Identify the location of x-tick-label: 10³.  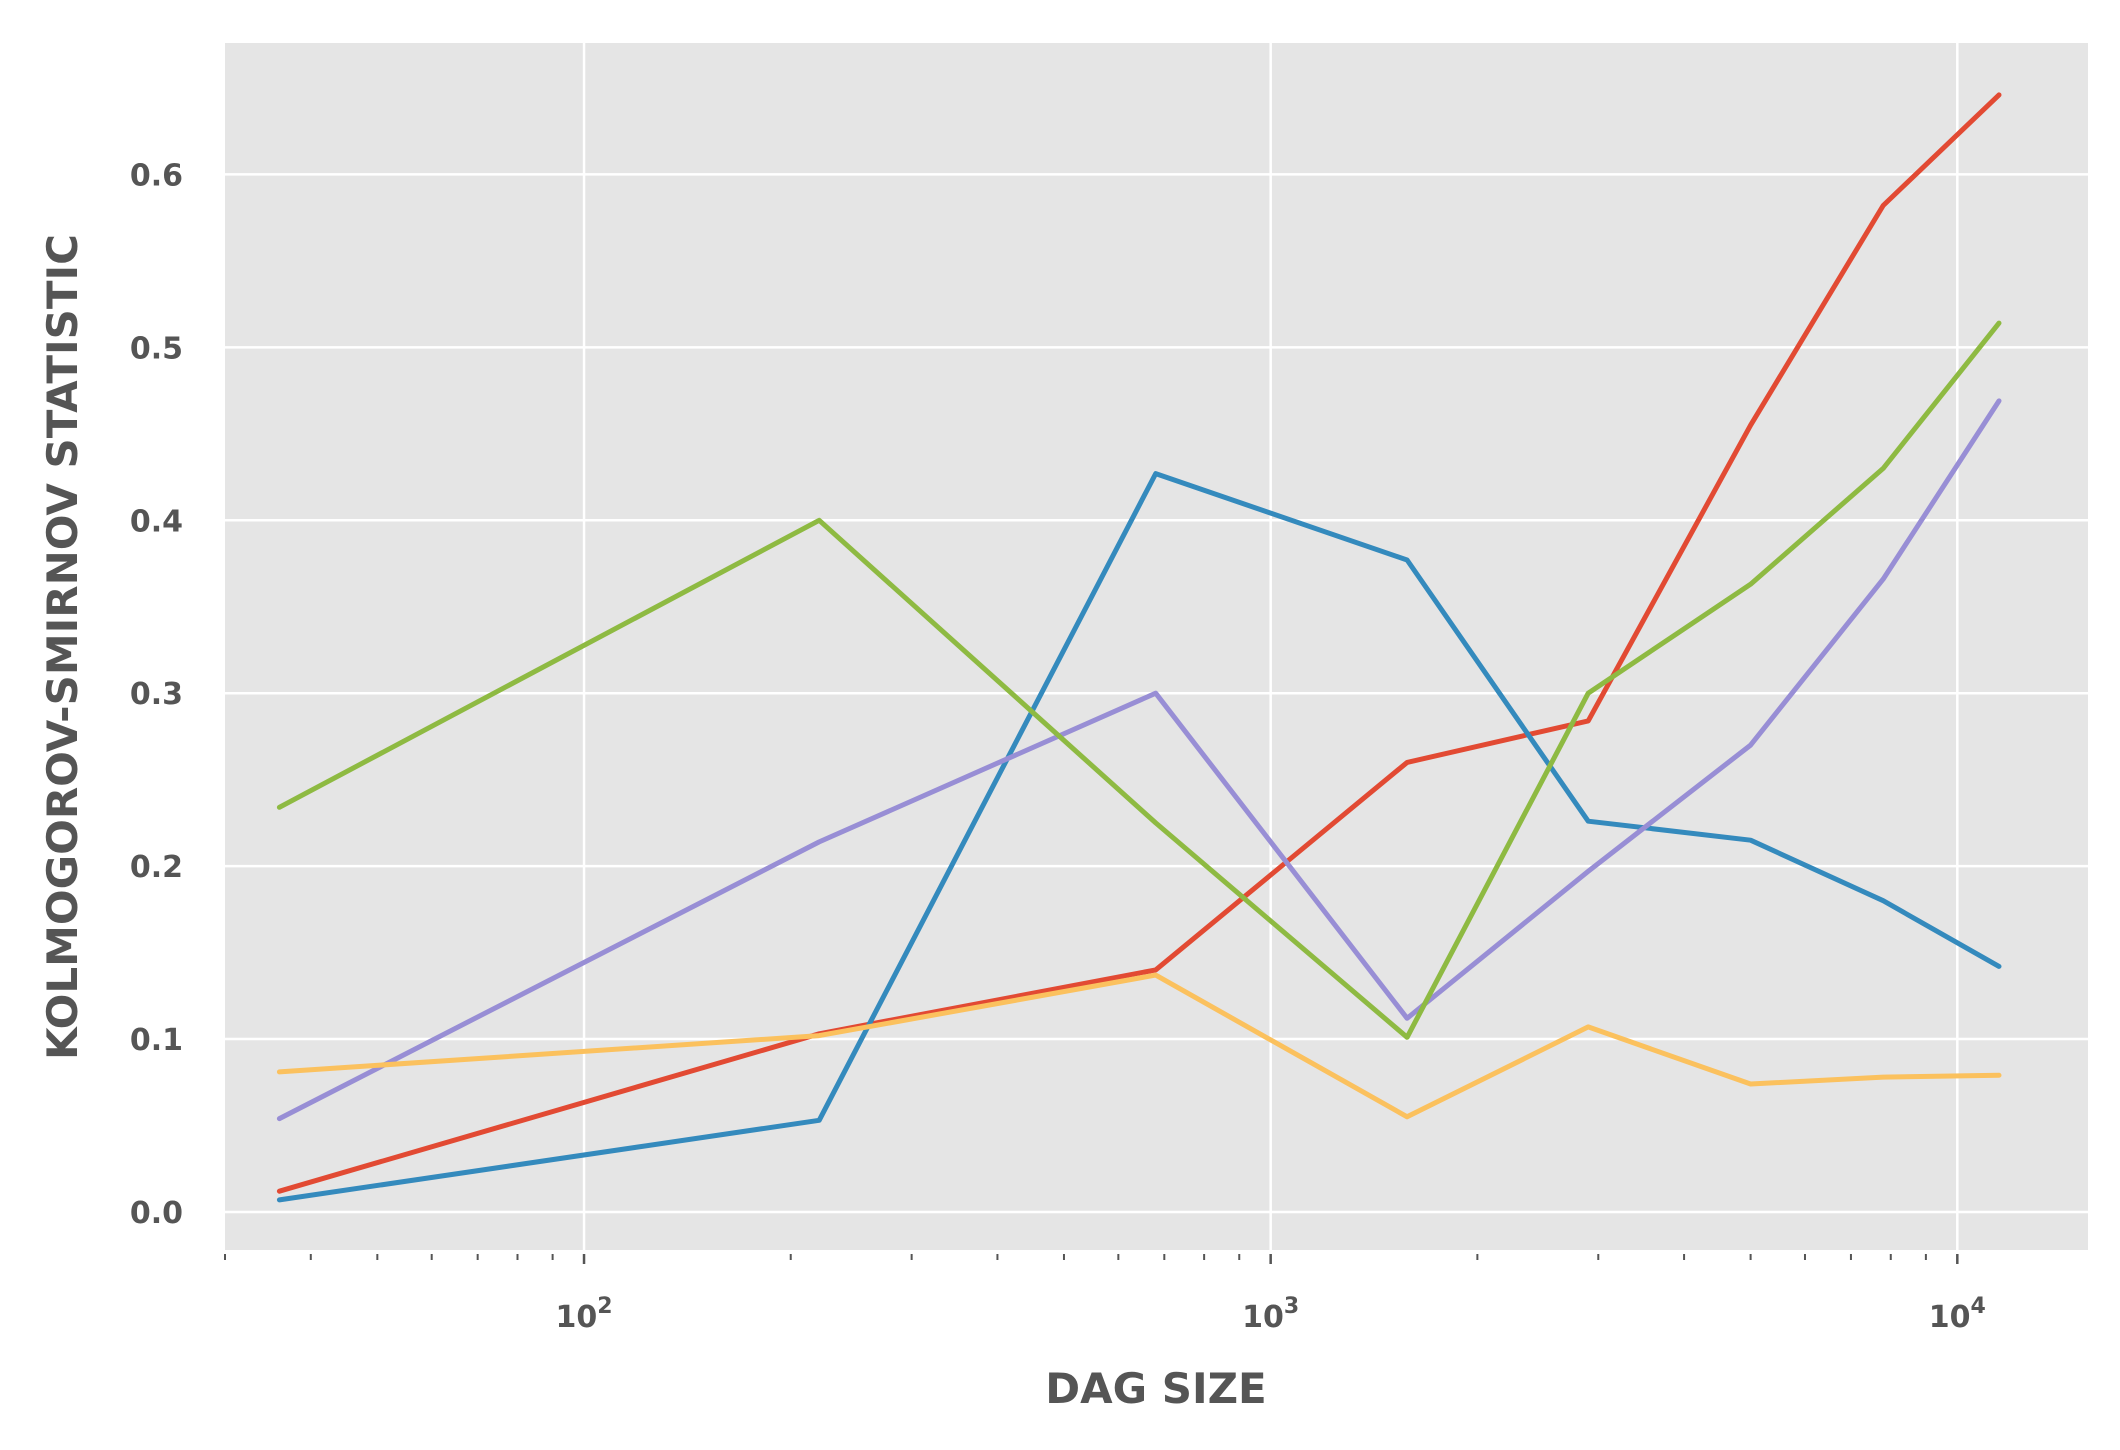
(1270, 1314).